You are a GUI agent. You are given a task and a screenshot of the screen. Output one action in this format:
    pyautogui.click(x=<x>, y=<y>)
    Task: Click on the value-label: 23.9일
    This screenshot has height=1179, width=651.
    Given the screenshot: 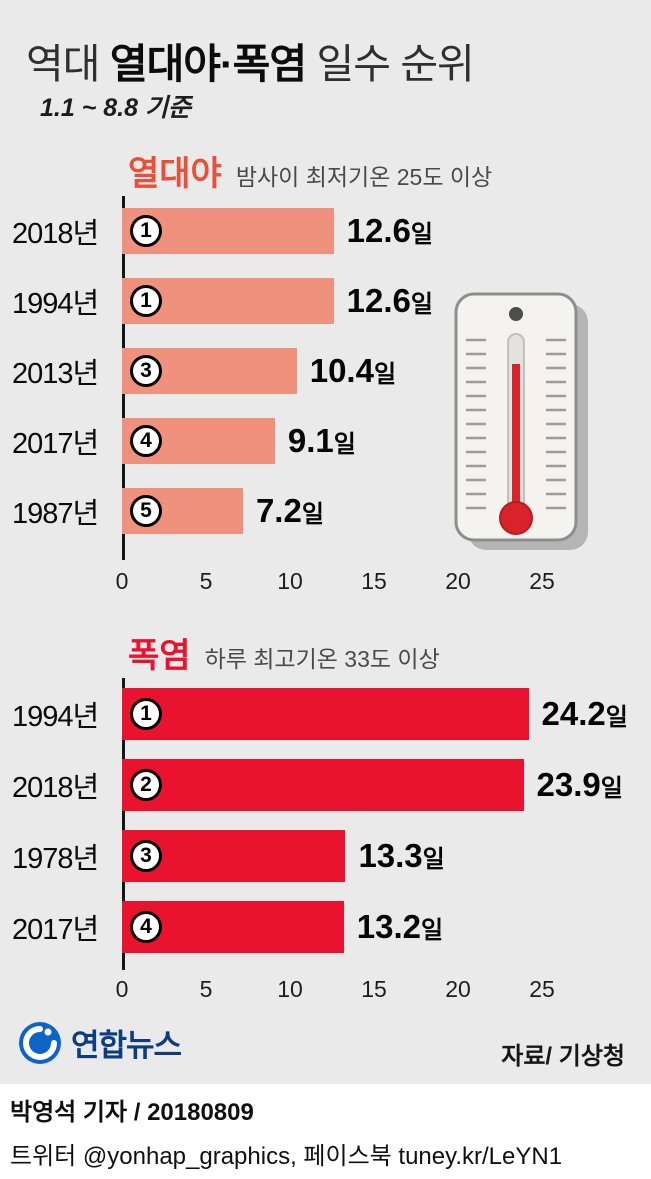 What is the action you would take?
    pyautogui.click(x=580, y=785)
    